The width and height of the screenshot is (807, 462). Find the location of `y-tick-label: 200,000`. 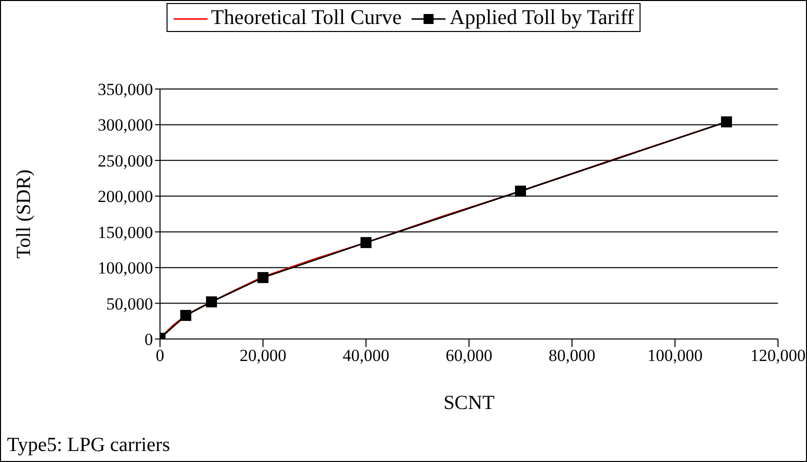

y-tick-label: 200,000 is located at coordinates (125, 196).